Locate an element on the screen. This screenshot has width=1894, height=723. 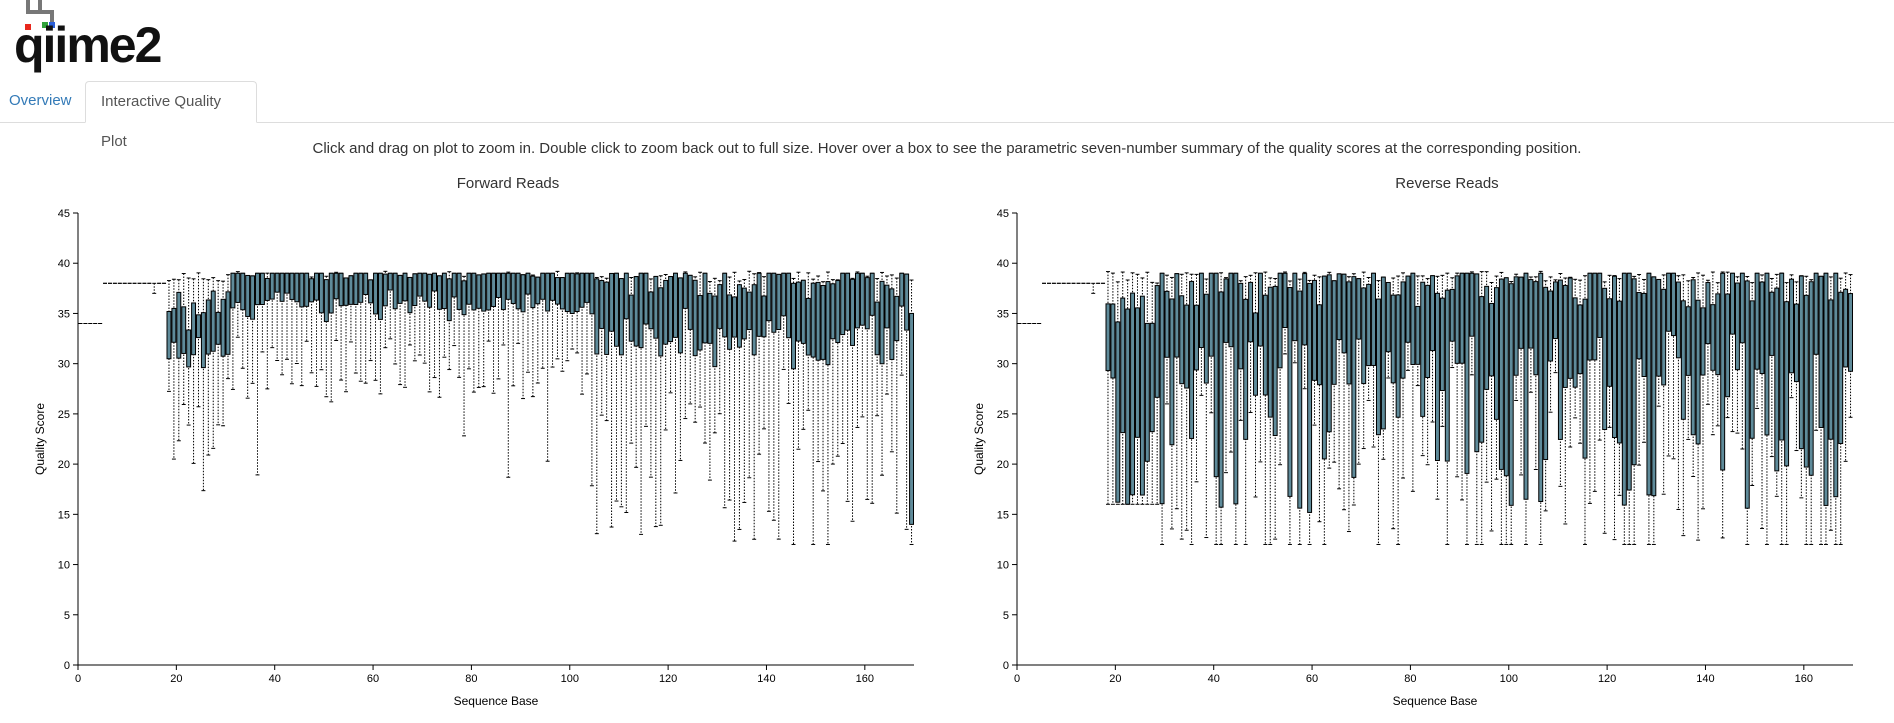
y-tick-label: 0 is located at coordinates (1006, 666).